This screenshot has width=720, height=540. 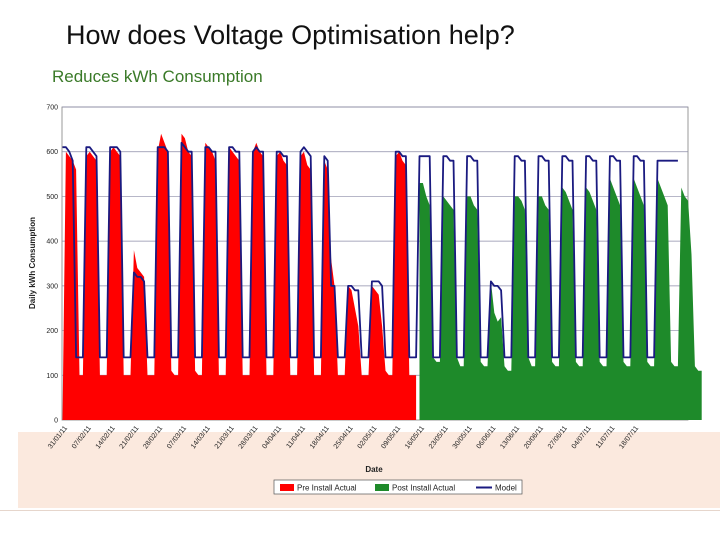 I want to click on x-tick-label: 04/04/11, so click(x=272, y=437).